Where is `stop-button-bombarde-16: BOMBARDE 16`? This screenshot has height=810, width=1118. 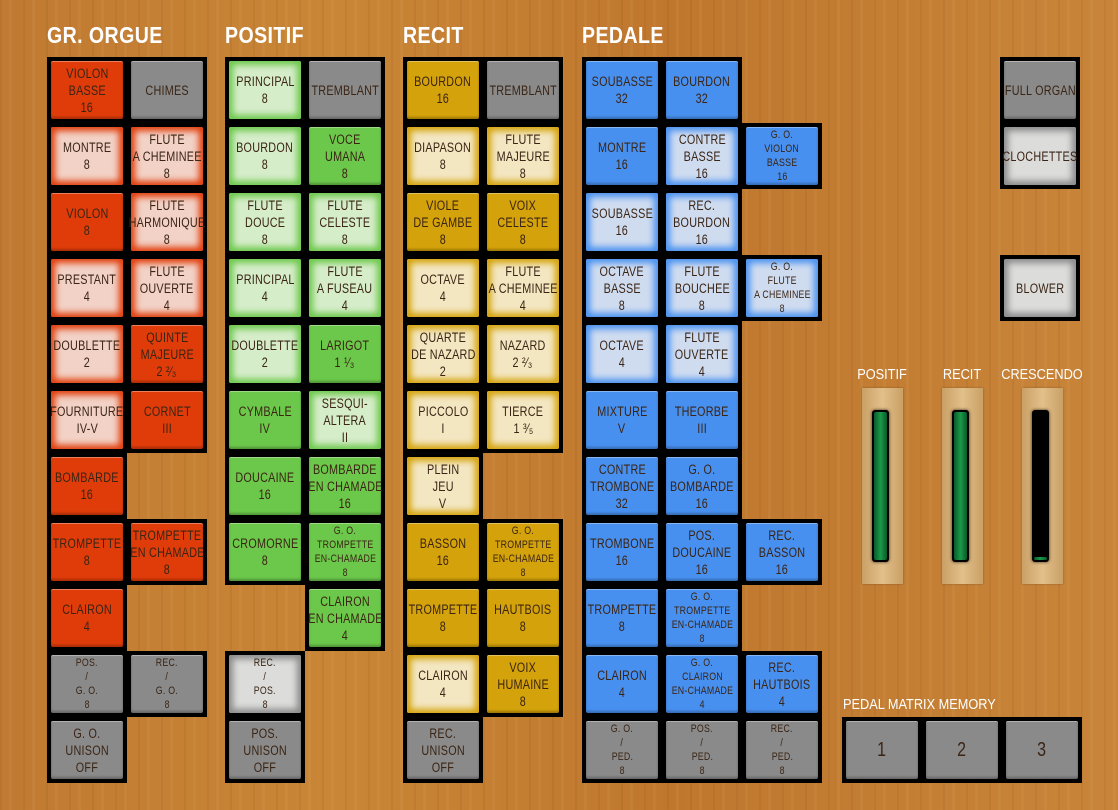 stop-button-bombarde-16: BOMBARDE 16 is located at coordinates (87, 486).